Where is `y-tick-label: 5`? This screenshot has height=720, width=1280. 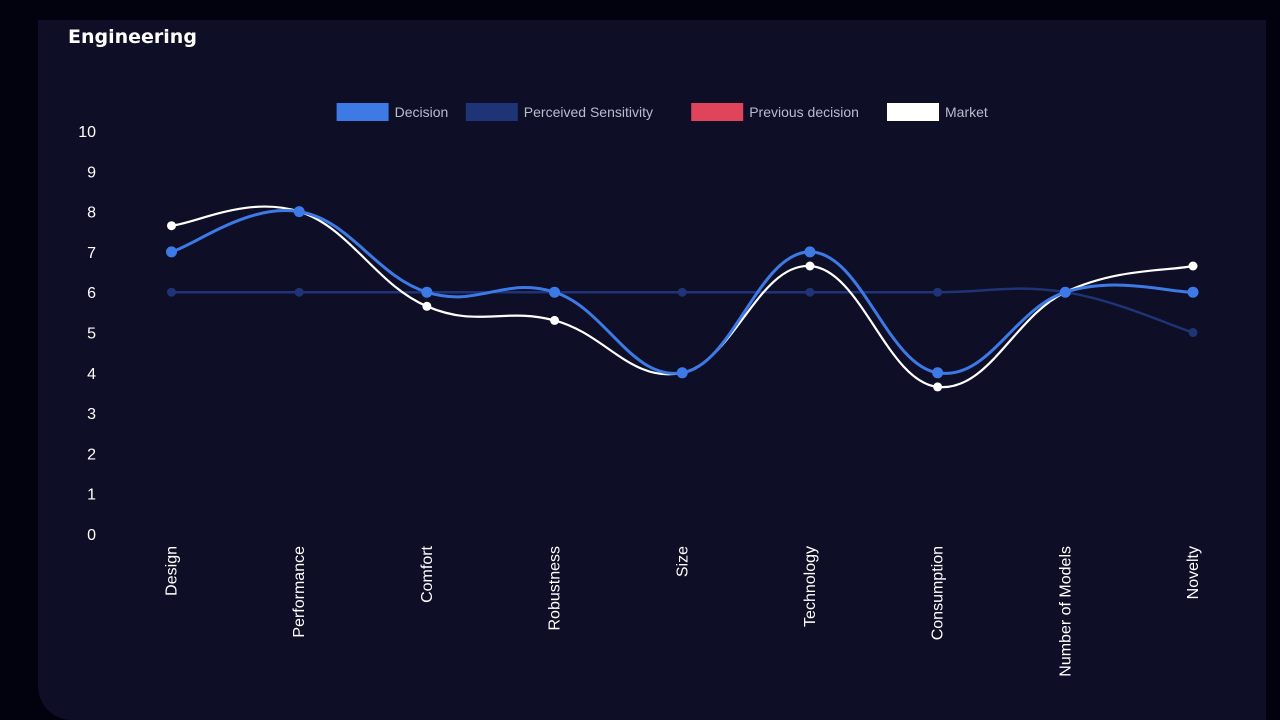 y-tick-label: 5 is located at coordinates (91, 334).